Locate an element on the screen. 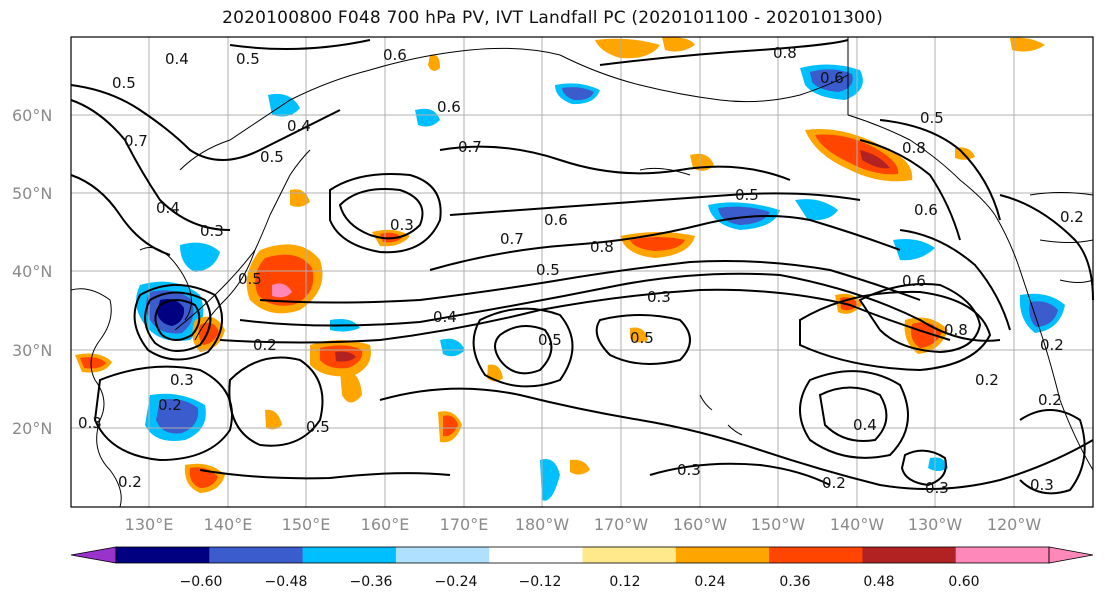 The width and height of the screenshot is (1105, 601). colorbar-border is located at coordinates (582, 555).